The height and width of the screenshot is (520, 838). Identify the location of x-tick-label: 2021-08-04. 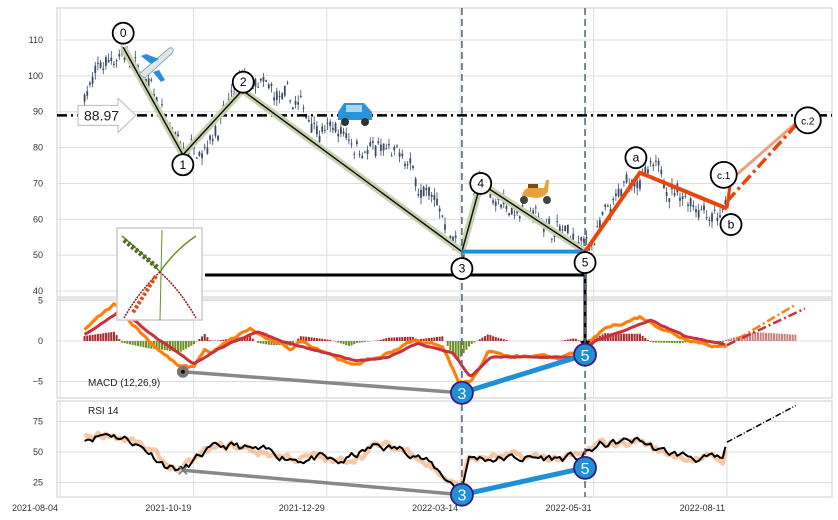
(35, 508).